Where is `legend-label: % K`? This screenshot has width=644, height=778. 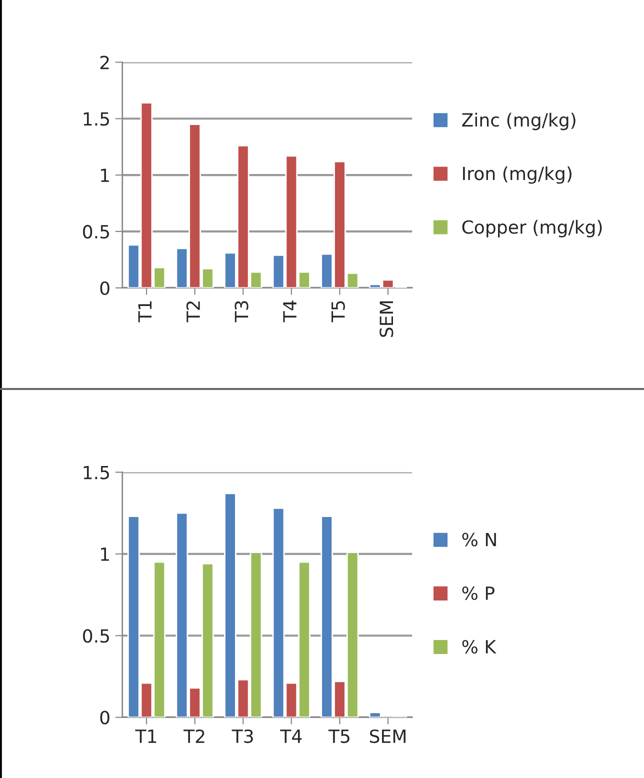 legend-label: % K is located at coordinates (479, 647).